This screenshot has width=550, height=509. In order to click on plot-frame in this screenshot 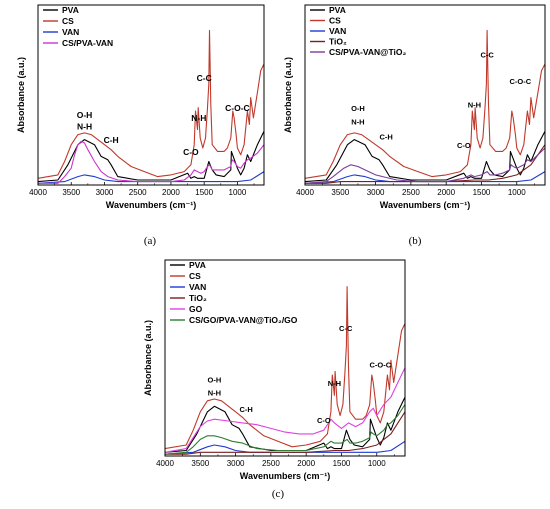, I will do `click(151, 95)`.